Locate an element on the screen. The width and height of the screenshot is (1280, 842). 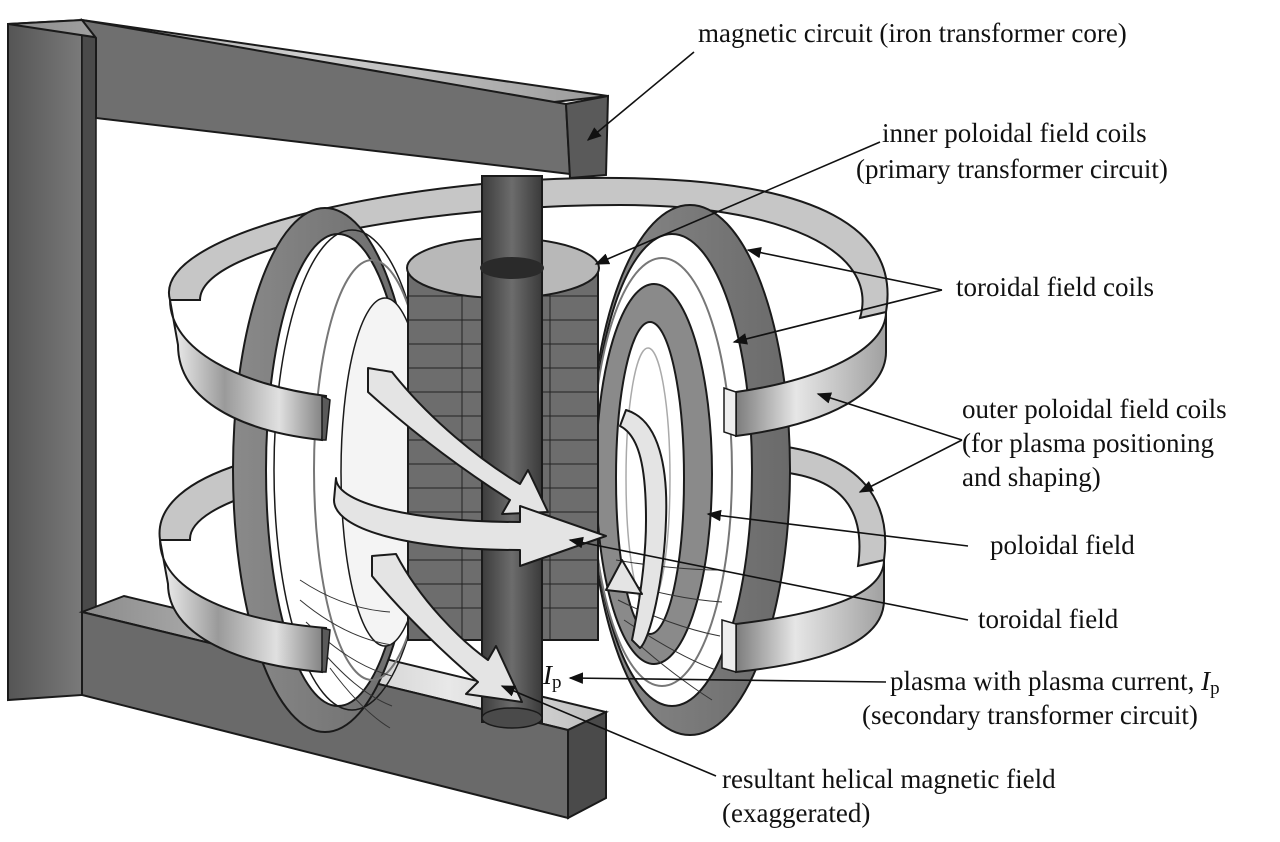
ip-marker: Ip is located at coordinates (552, 679).